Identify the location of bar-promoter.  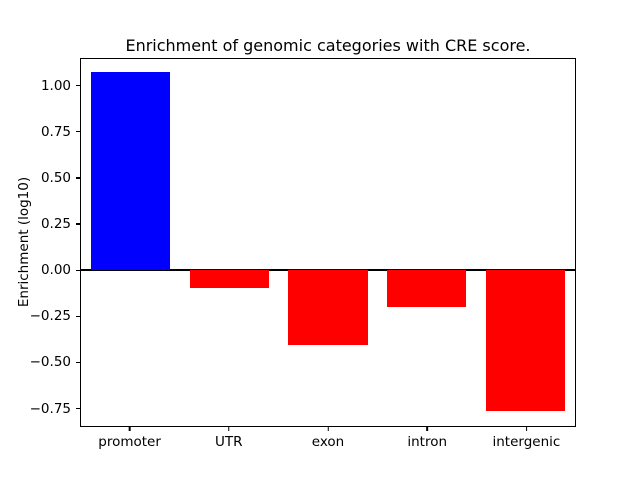
(130, 171).